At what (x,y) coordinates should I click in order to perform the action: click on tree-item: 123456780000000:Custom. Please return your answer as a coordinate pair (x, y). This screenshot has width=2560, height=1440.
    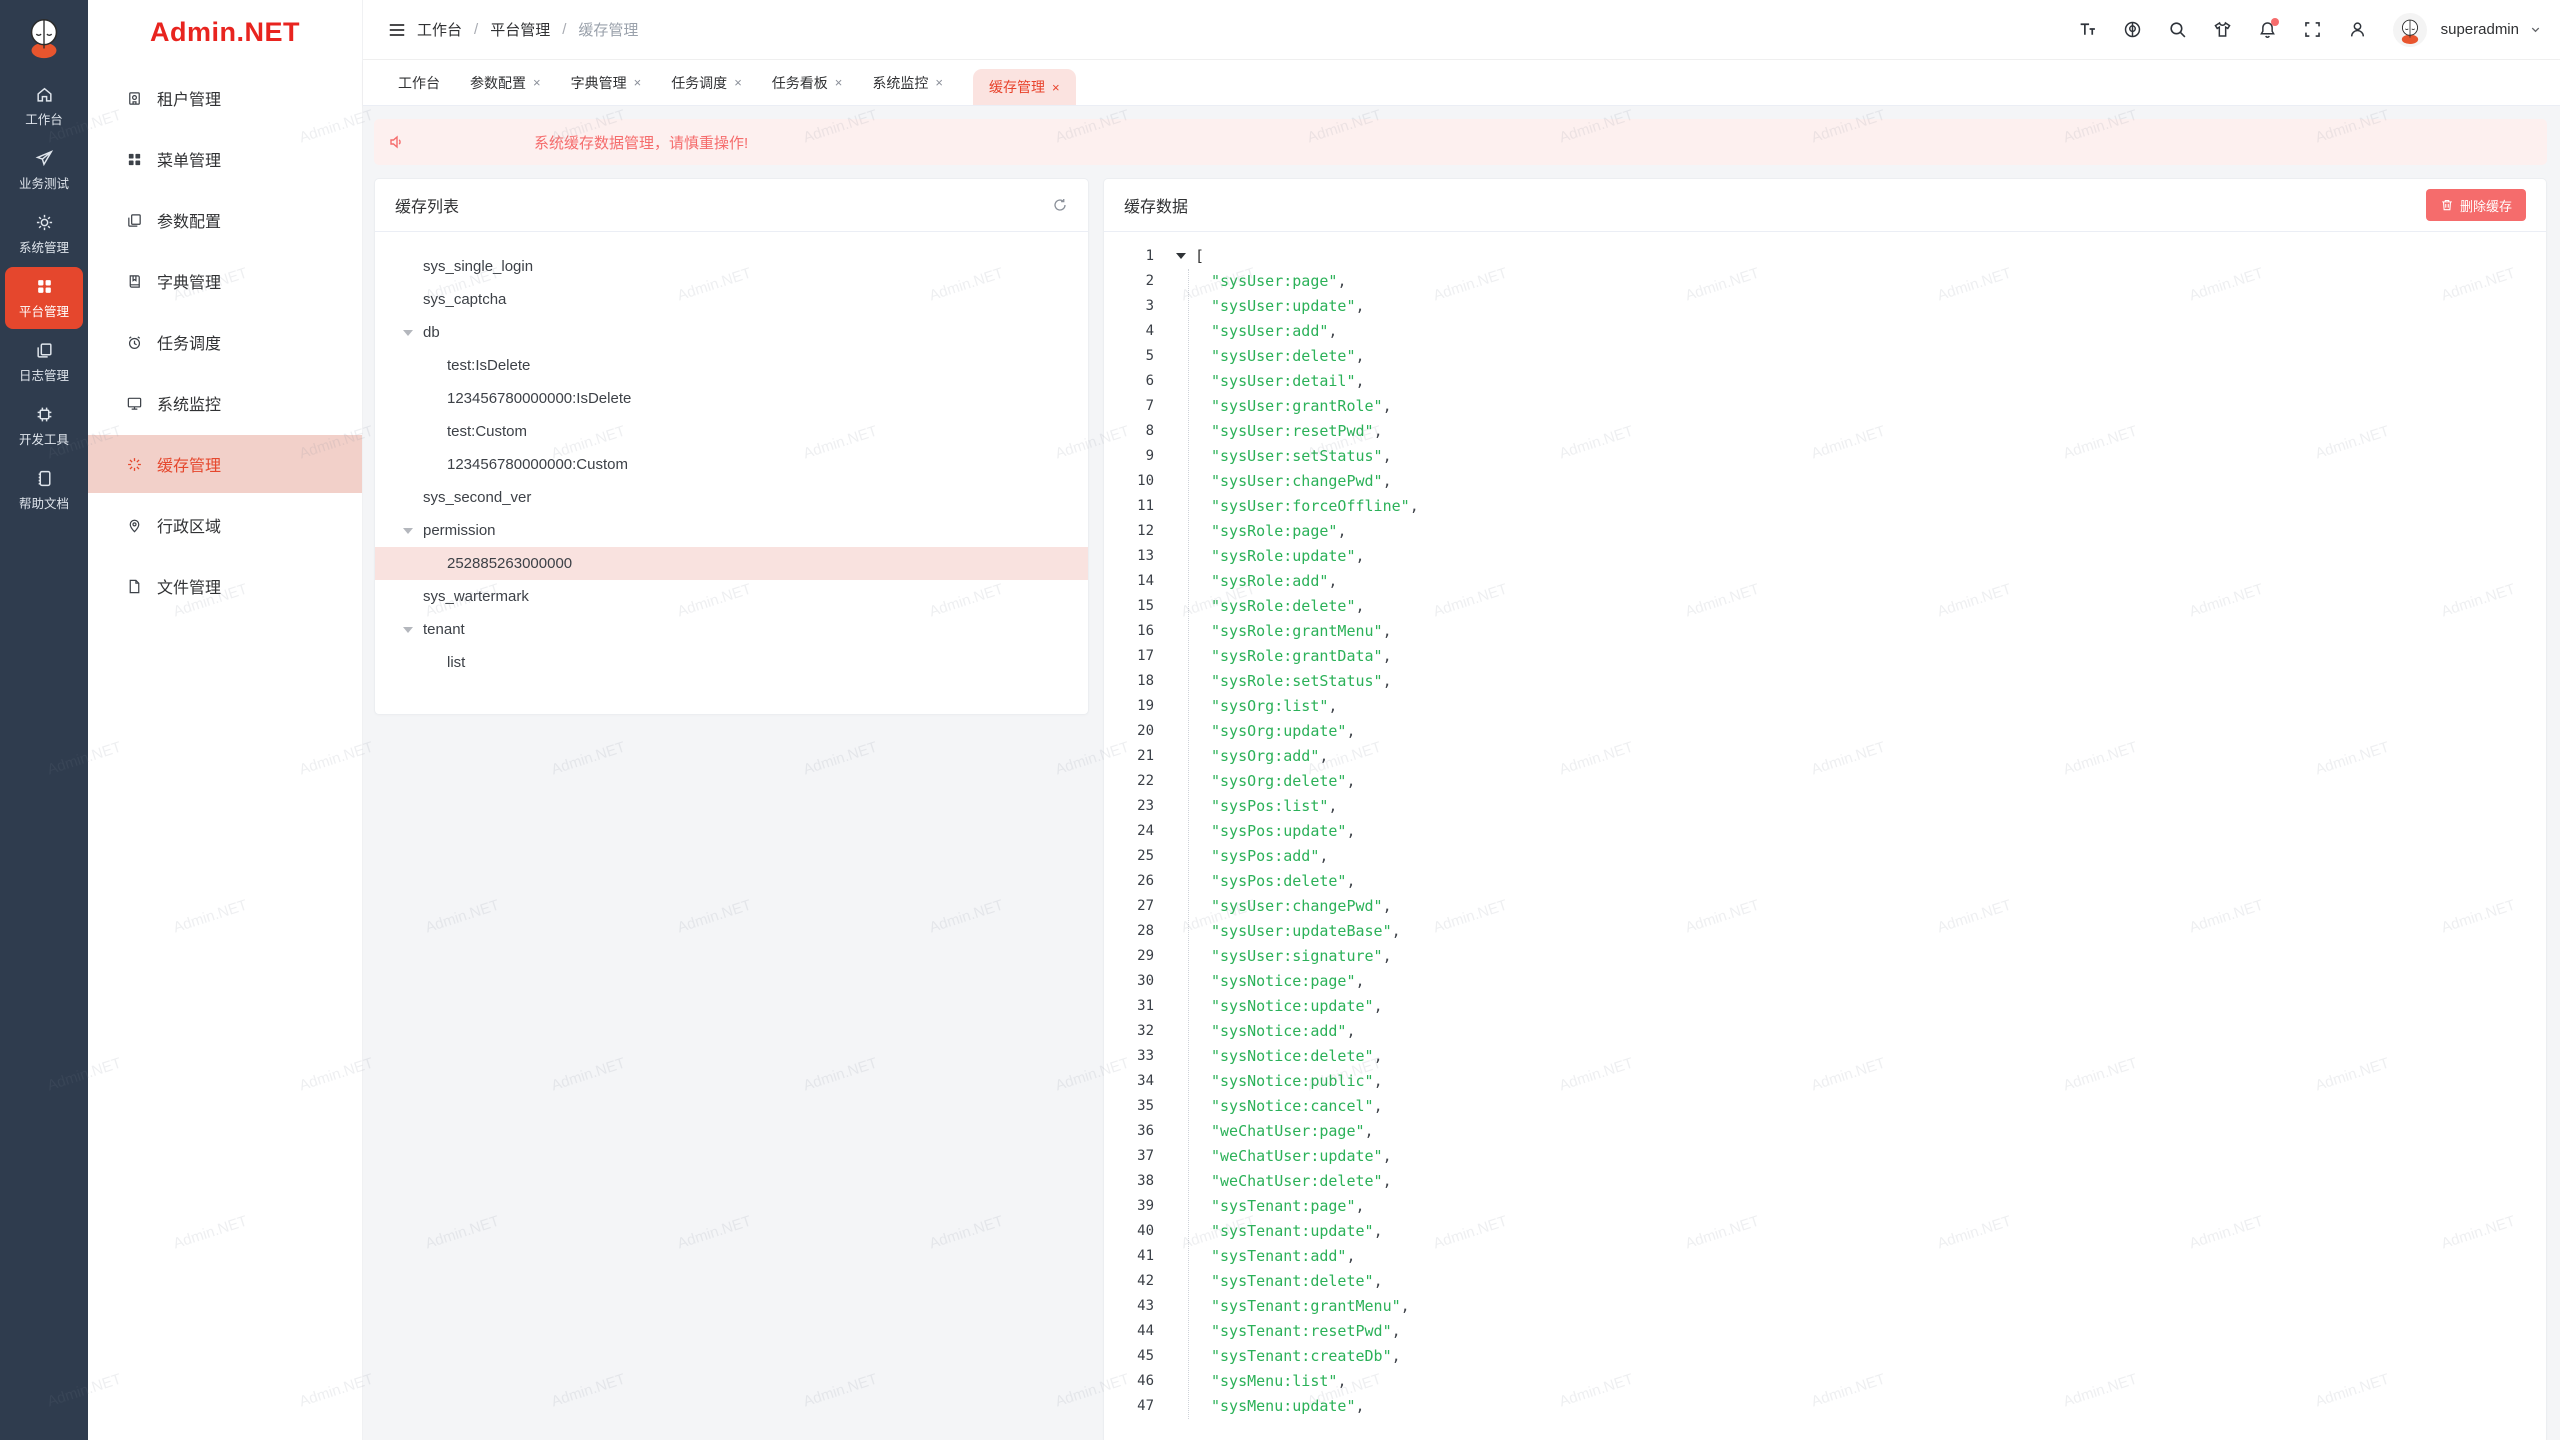
    Looking at the image, I should click on (731, 464).